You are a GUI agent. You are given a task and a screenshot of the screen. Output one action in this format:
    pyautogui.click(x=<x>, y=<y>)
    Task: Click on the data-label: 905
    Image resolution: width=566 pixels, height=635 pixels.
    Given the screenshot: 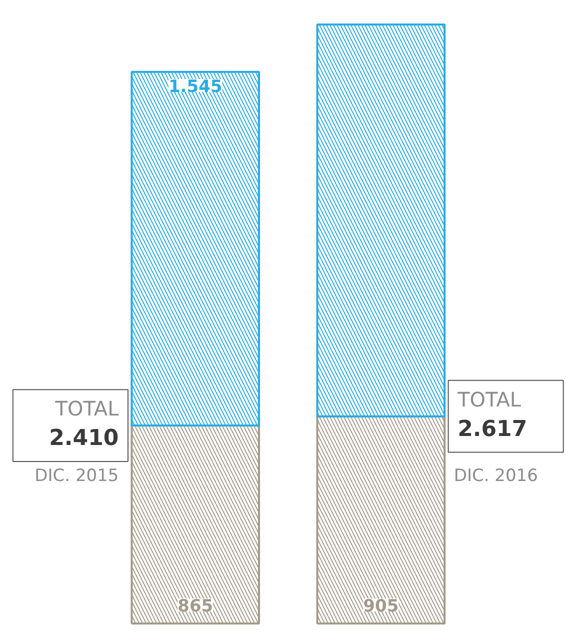 What is the action you would take?
    pyautogui.click(x=381, y=606)
    